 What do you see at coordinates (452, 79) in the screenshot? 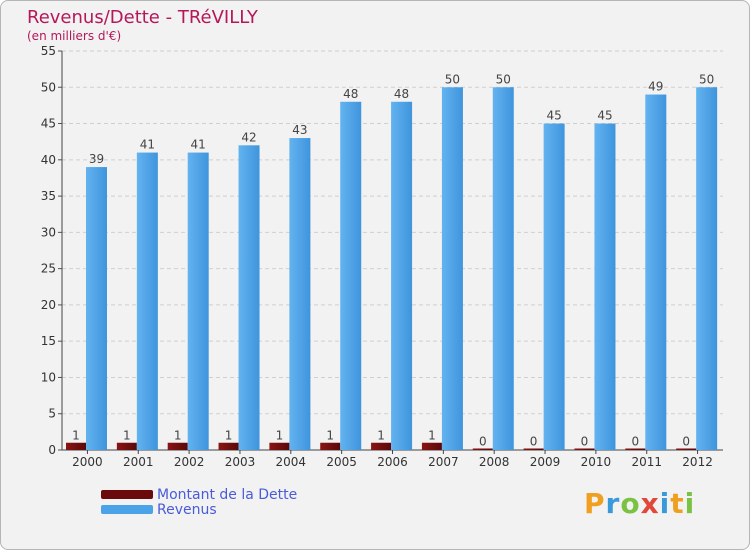
I see `data-label-revenus-2007: 50` at bounding box center [452, 79].